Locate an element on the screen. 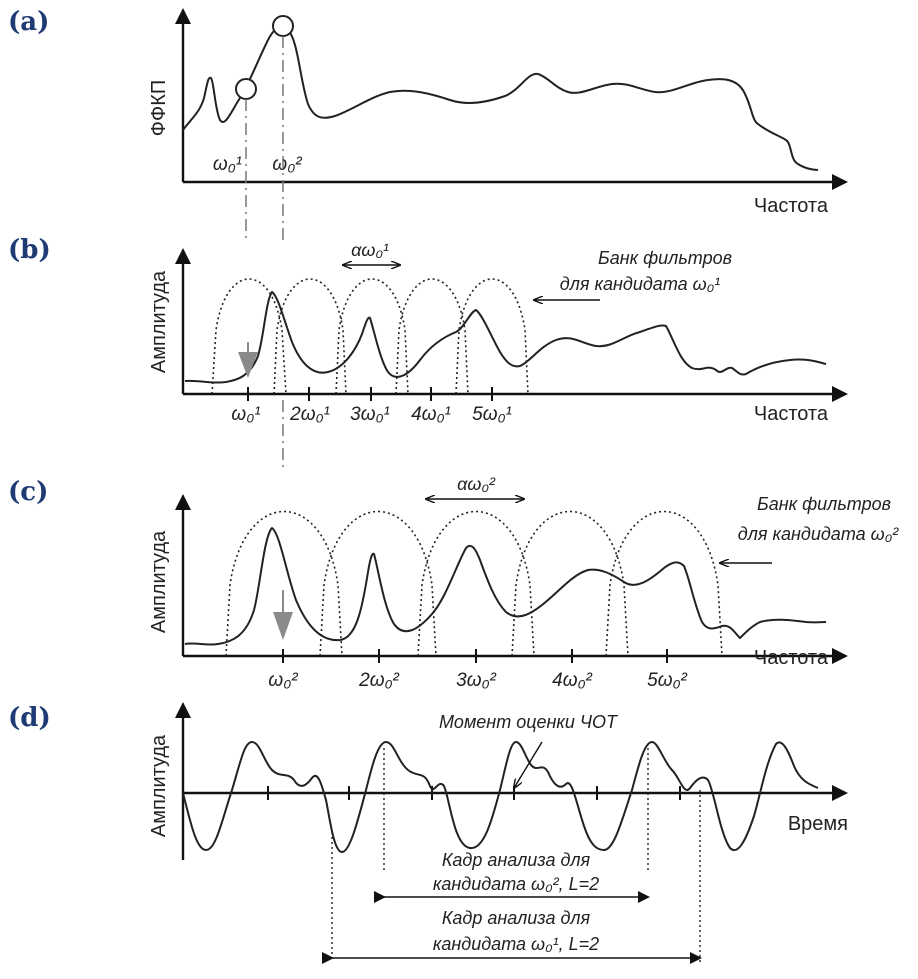  panel-c-ylabel: Амплитуда is located at coordinates (159, 581).